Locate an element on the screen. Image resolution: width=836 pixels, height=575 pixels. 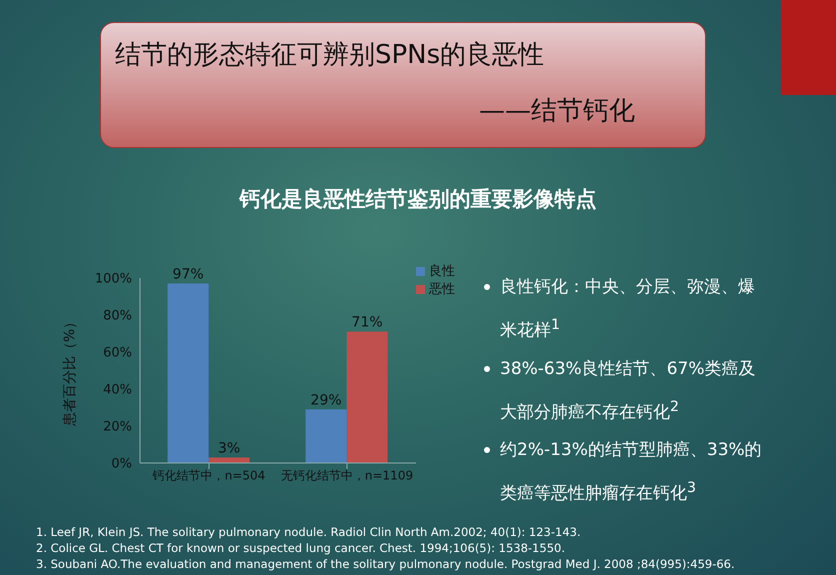
text: 良性钙化：中央、分层、弥漫、爆米花样$^{1}$ is located at coordinates (627, 309).